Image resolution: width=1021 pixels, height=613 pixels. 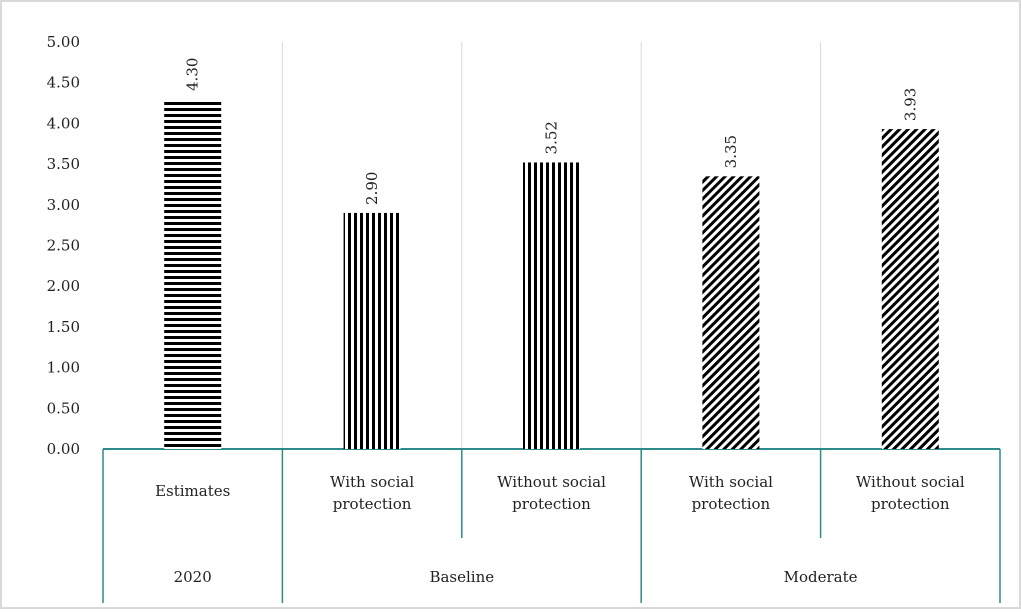 I want to click on data-label: 3.93, so click(x=910, y=104).